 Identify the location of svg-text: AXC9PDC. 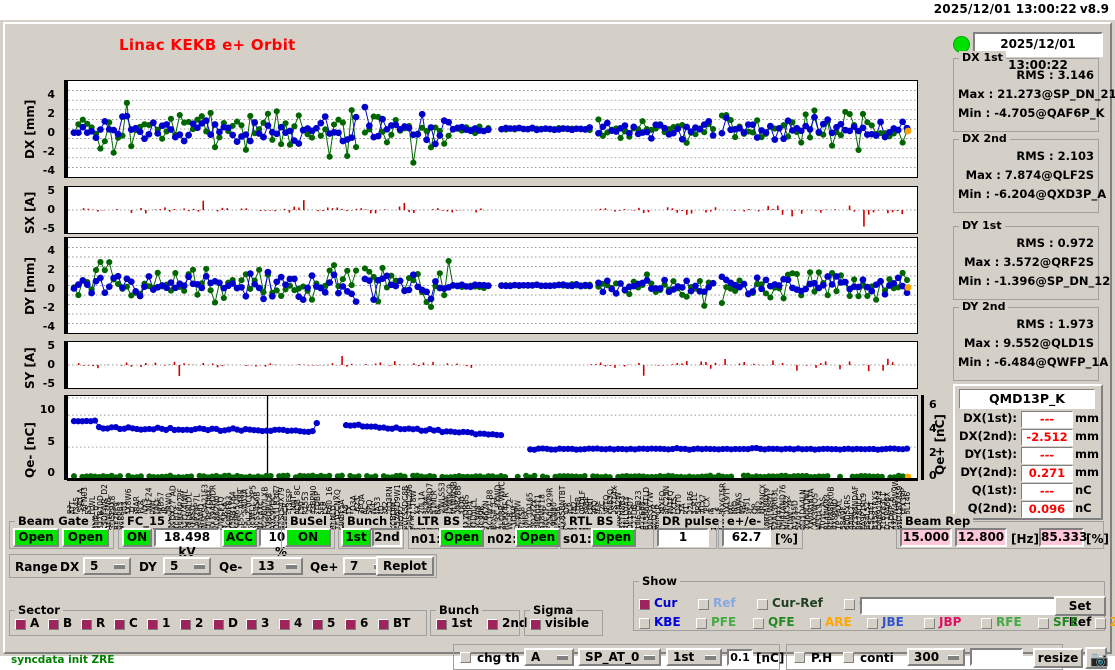
(273, 512).